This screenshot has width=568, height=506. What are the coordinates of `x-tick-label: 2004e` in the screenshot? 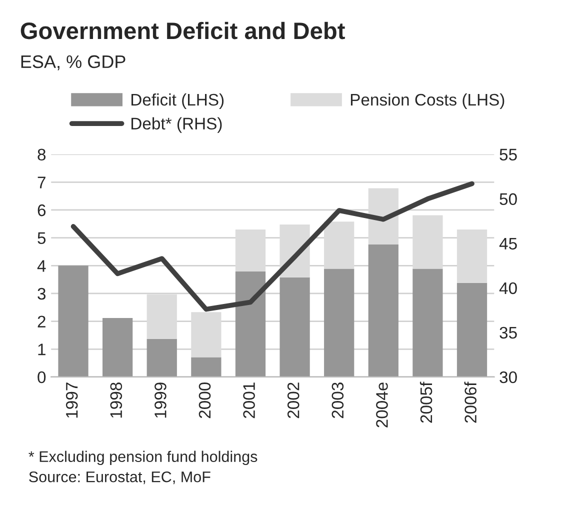 It's located at (382, 405).